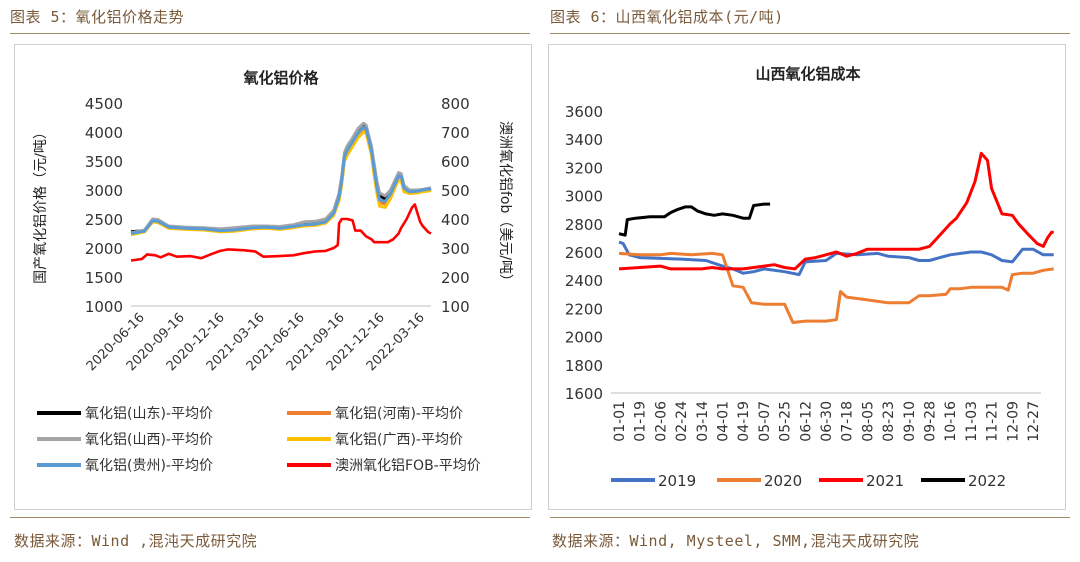  Describe the element at coordinates (584, 309) in the screenshot. I see `y-tick-label: 2200` at that location.